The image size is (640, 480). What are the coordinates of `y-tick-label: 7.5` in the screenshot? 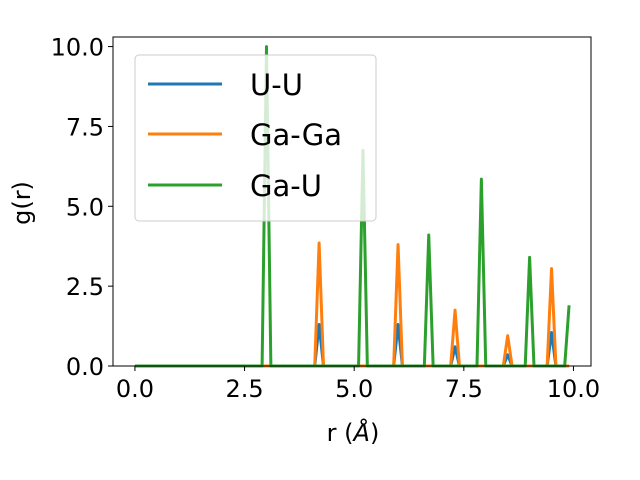 It's located at (85, 127).